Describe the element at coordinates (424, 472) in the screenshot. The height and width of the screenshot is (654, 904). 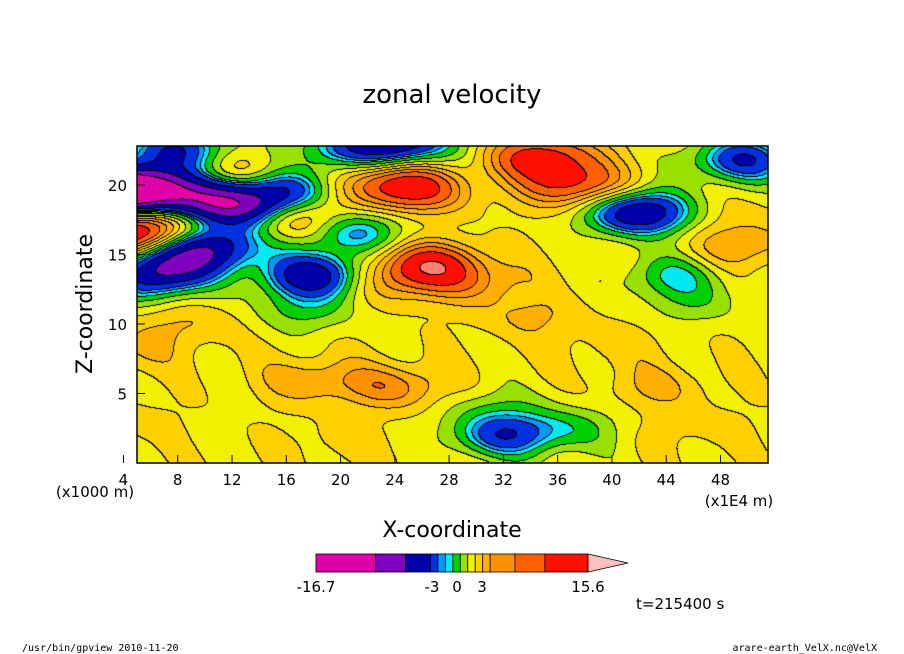
I see `x-axis-ticks: 4 8 12 16 20 24 28 32 36 40 44 48` at that location.